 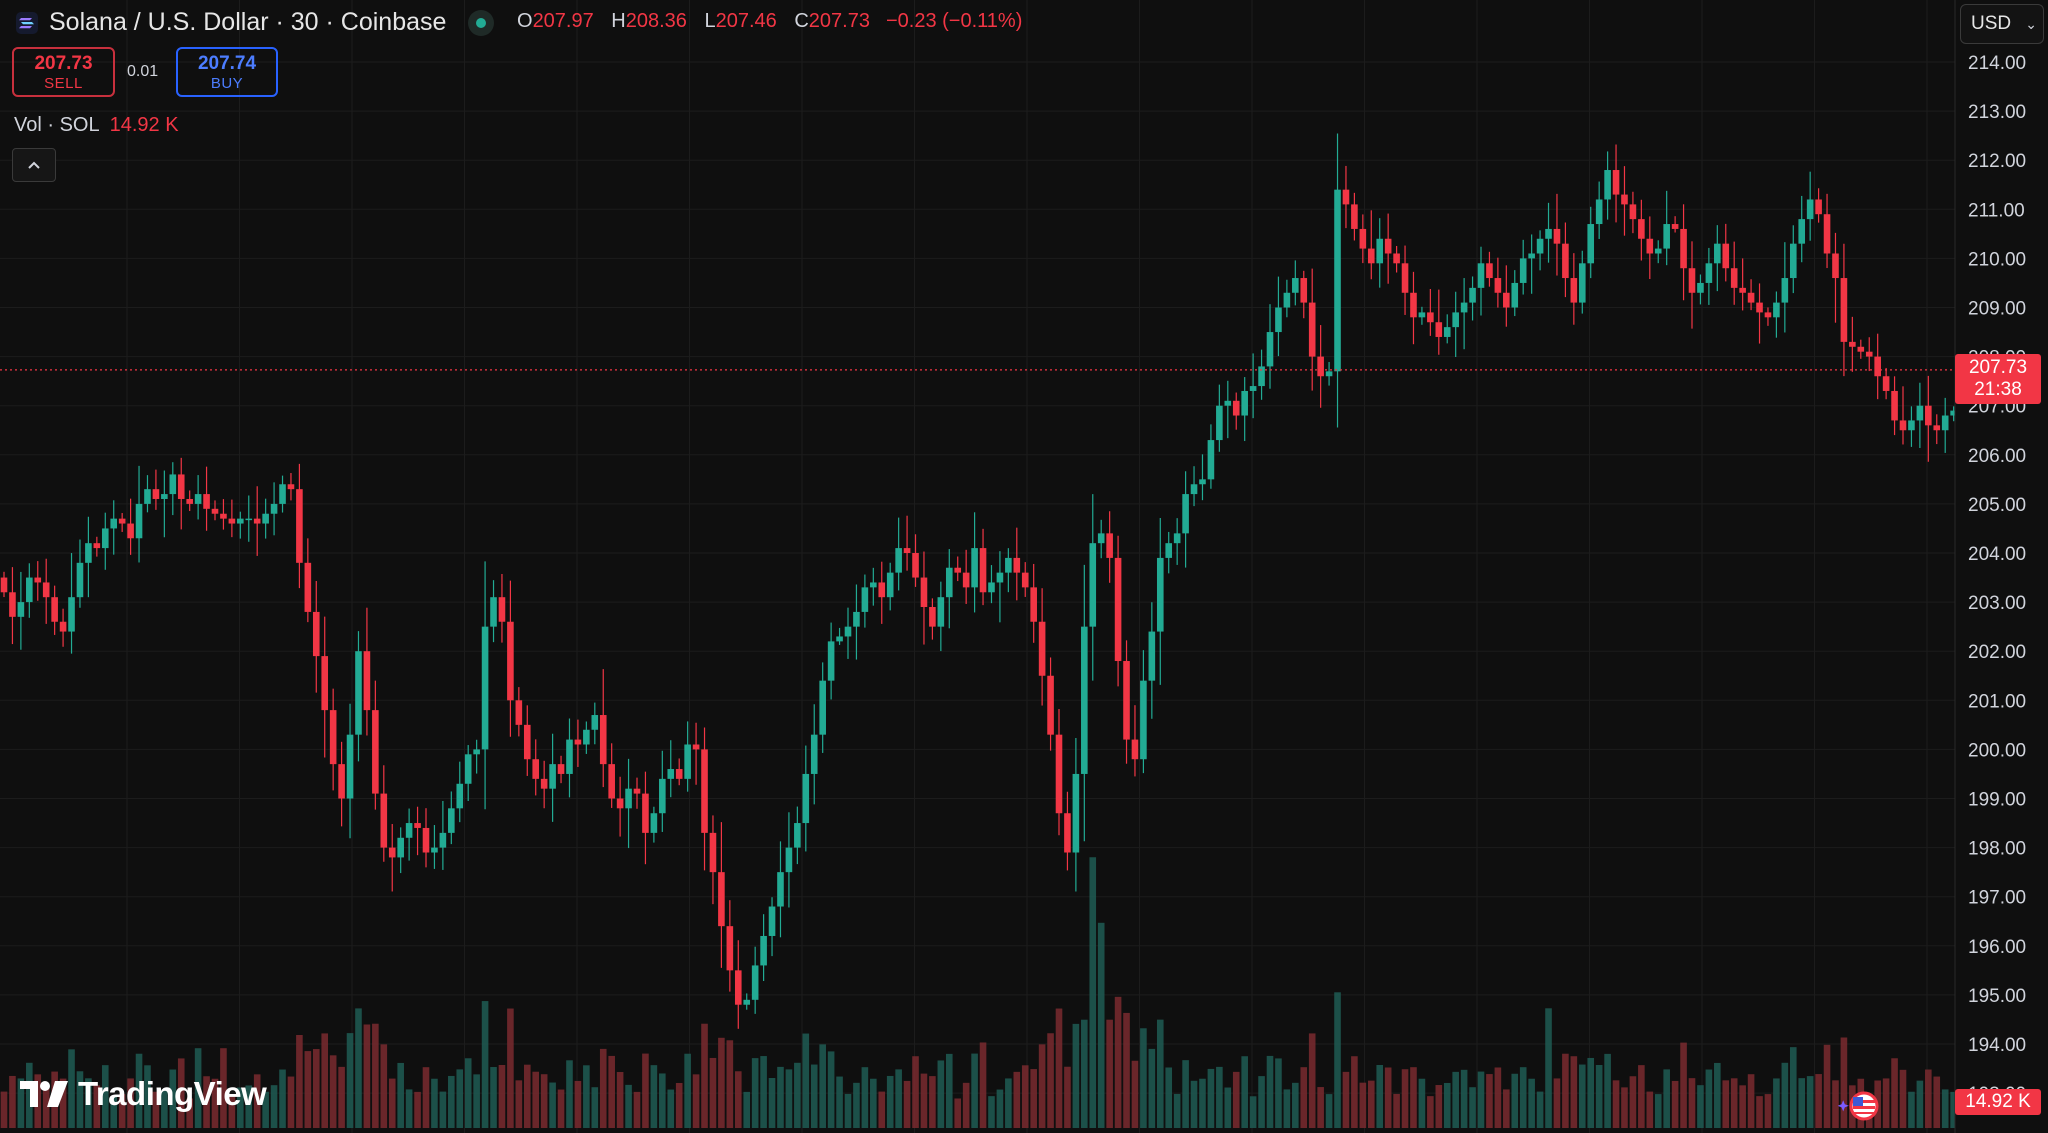 What do you see at coordinates (1997, 505) in the screenshot?
I see `price-tick-label: 205.00` at bounding box center [1997, 505].